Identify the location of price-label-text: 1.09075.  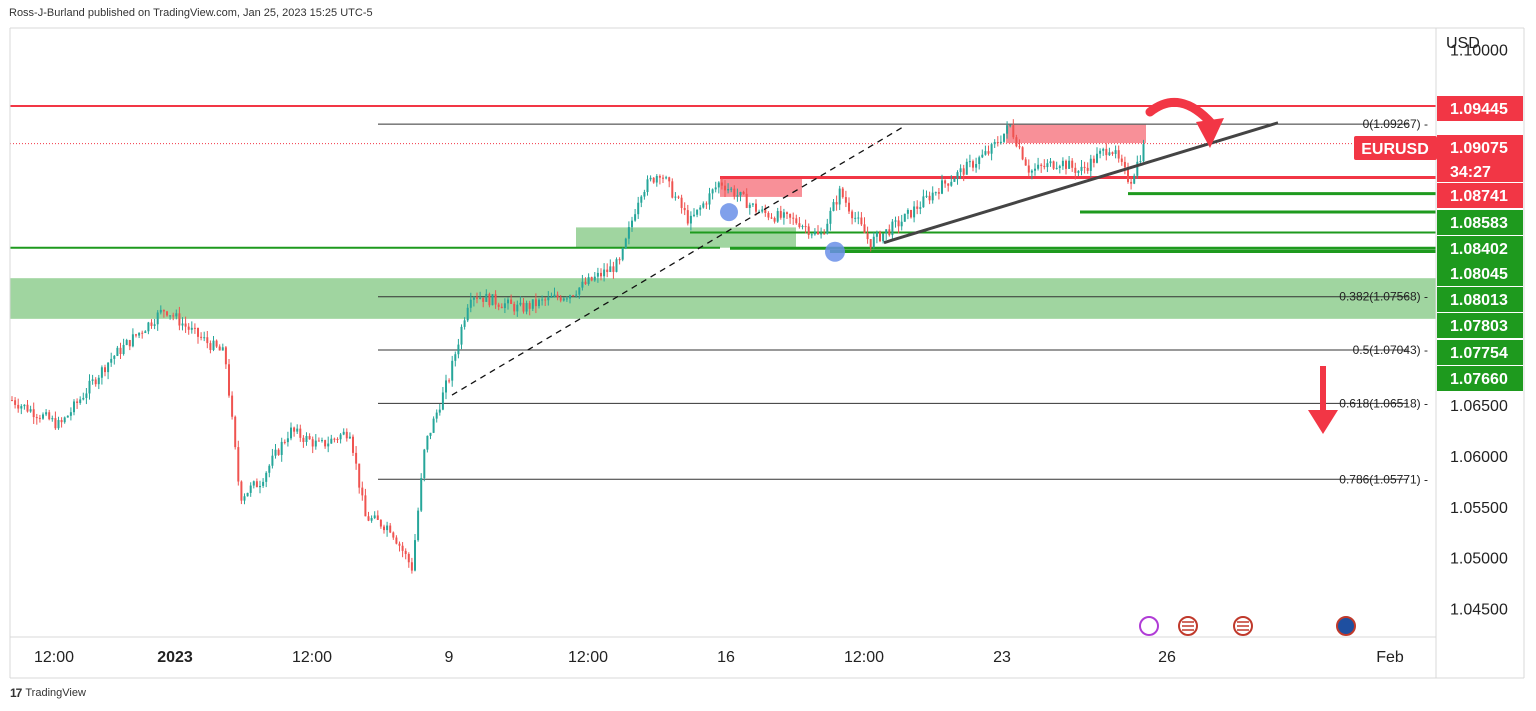
(1479, 148).